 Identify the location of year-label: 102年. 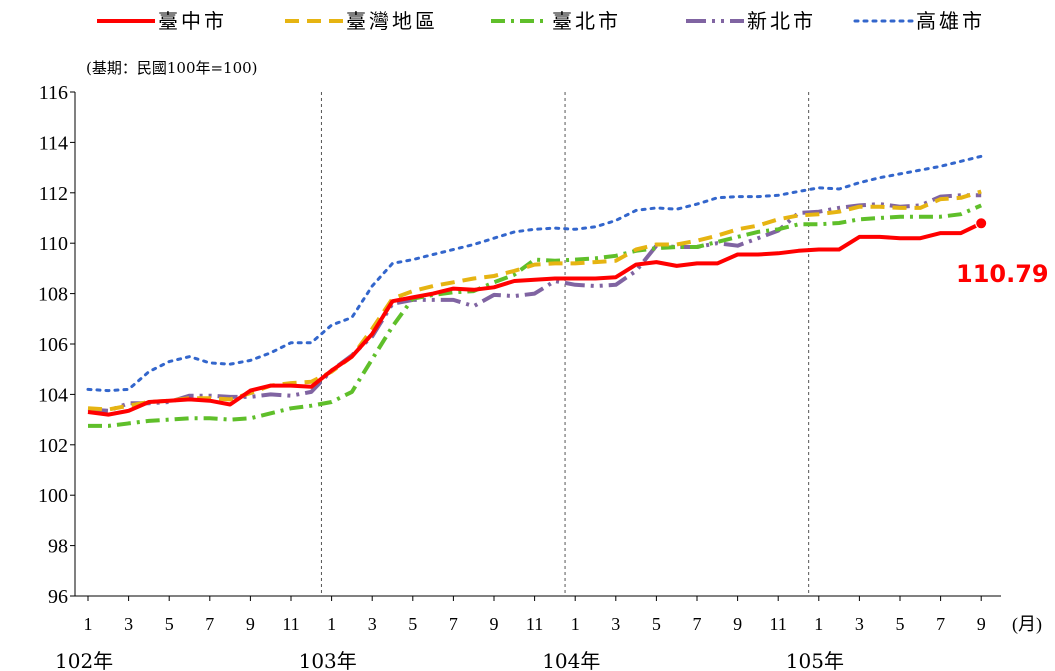
(84, 660).